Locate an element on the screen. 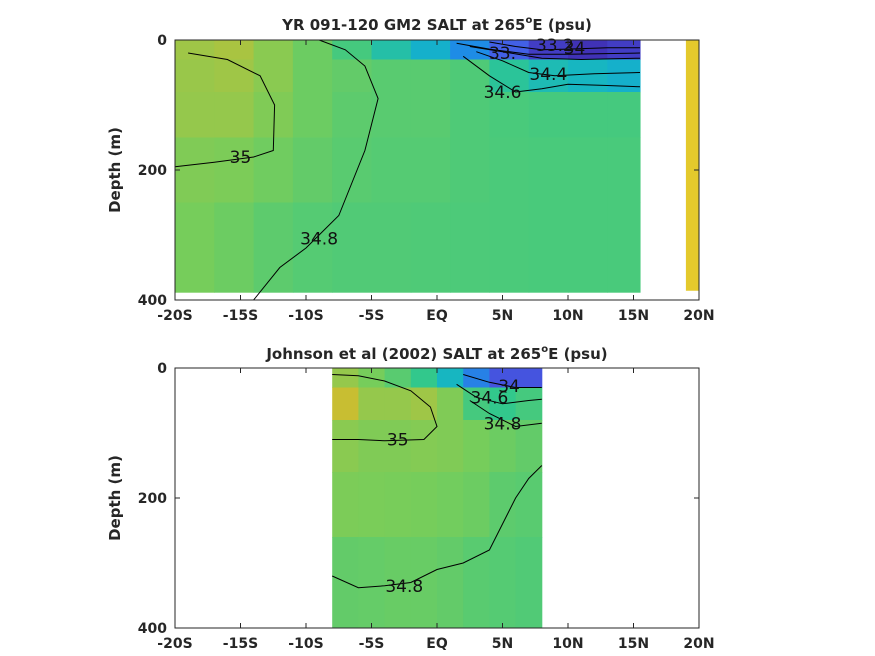 This screenshot has height=656, width=875. contour-label: 33. is located at coordinates (502, 54).